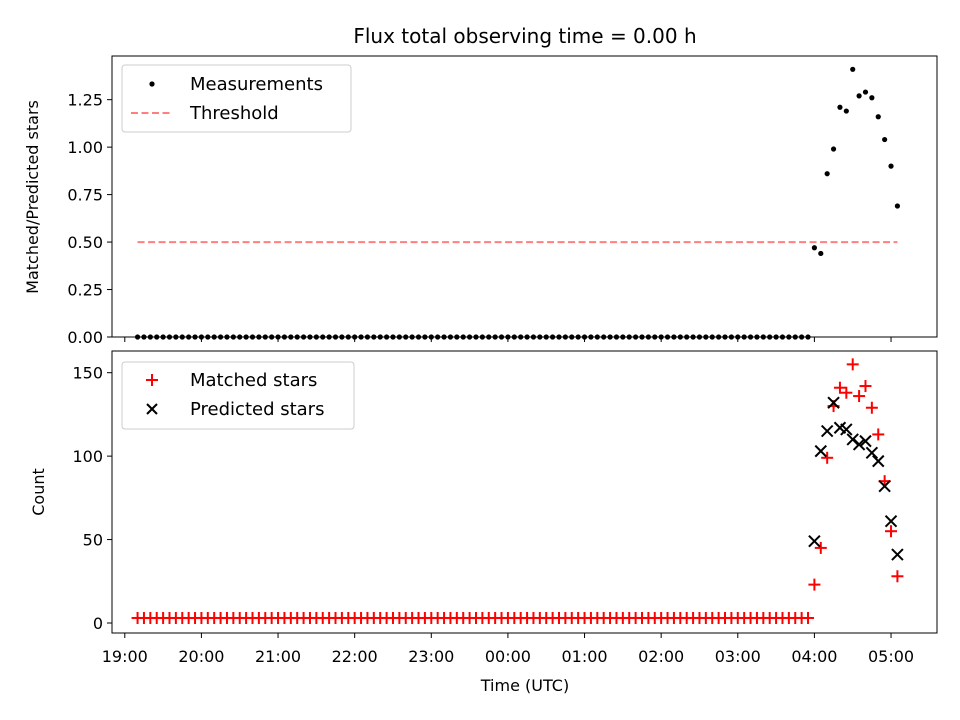 This screenshot has width=960, height=720. I want to click on x-tick-label: 02:00, so click(661, 656).